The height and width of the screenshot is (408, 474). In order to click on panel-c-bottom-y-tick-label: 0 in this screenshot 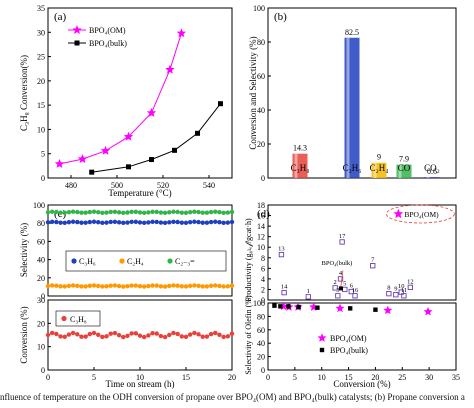, I will do `click(43, 370)`.